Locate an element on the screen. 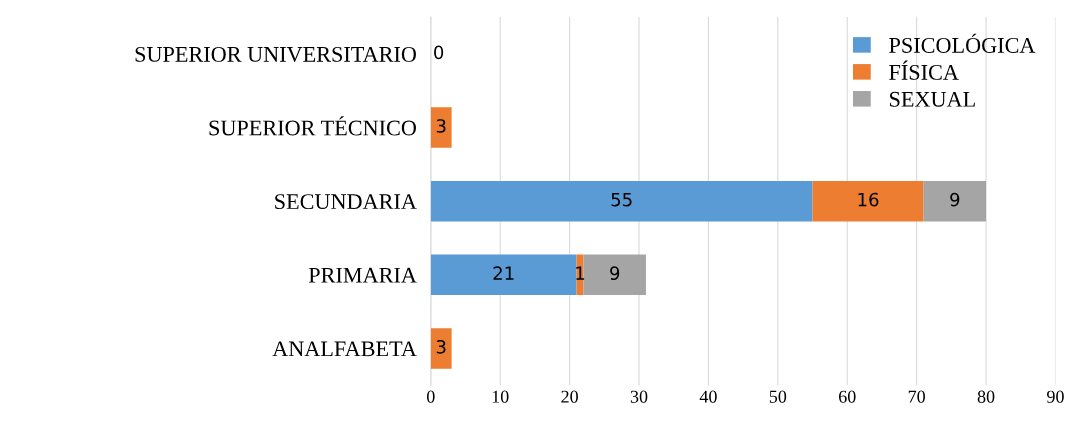  x-tick-label: 20 is located at coordinates (569, 396).